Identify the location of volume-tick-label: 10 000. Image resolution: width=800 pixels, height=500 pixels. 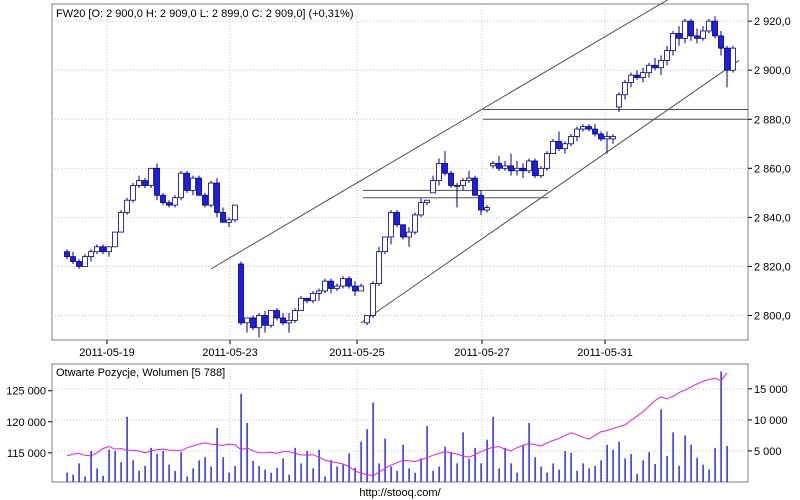
(771, 421).